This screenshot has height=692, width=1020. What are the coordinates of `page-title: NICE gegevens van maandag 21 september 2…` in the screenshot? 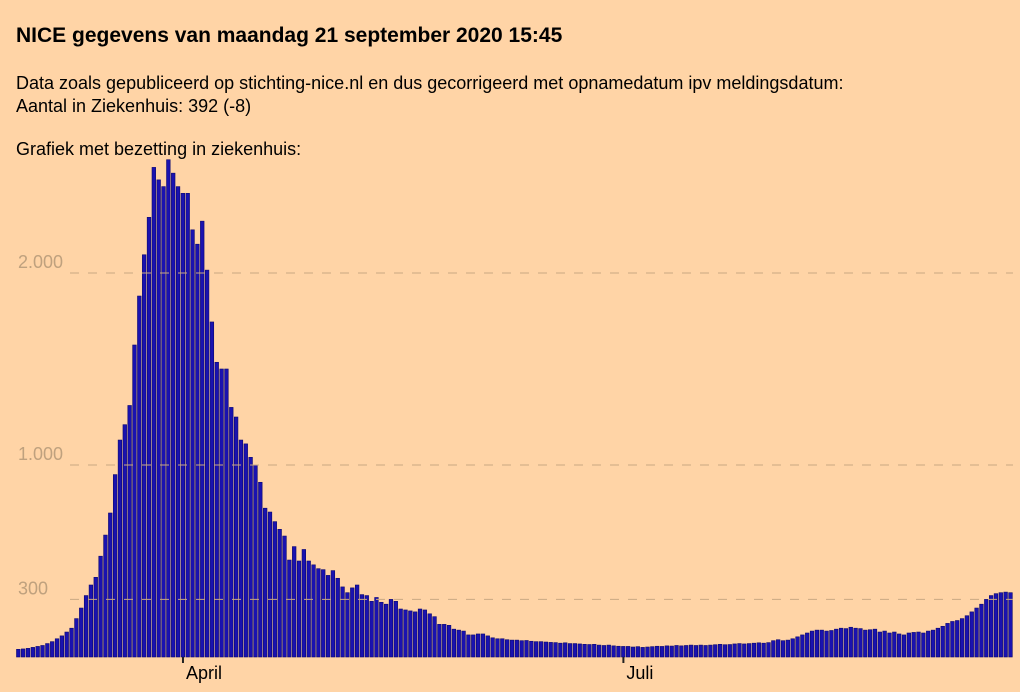 It's located at (289, 35).